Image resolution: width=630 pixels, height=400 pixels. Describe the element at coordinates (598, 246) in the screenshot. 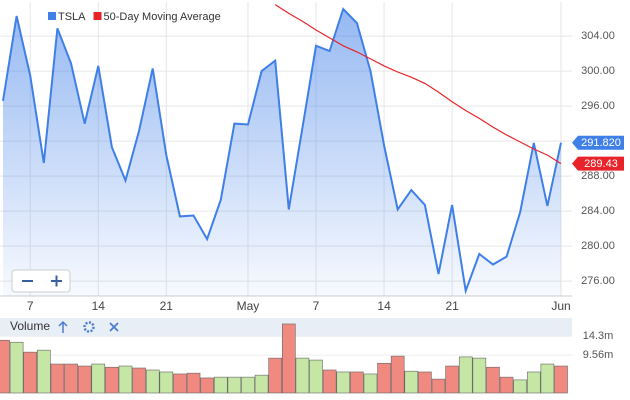

I see `y-tick-label: 280.00` at that location.